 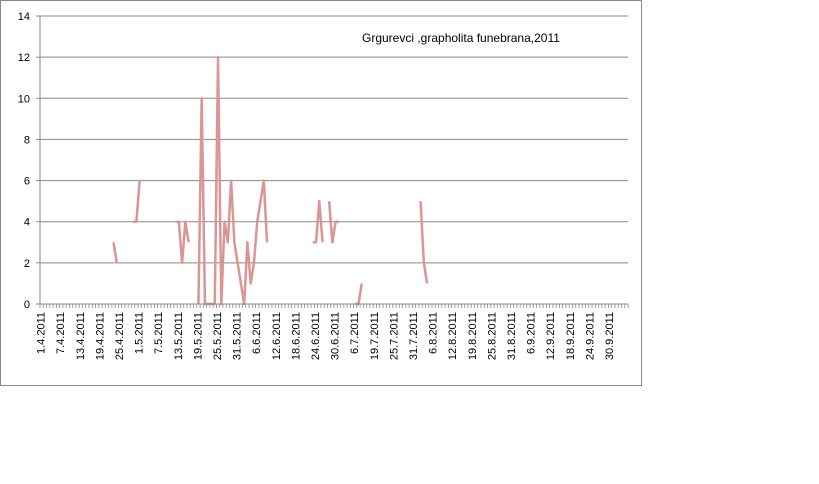 What do you see at coordinates (461, 38) in the screenshot?
I see `chart-title: Grgurevci ,grapholita funebrana,2011` at bounding box center [461, 38].